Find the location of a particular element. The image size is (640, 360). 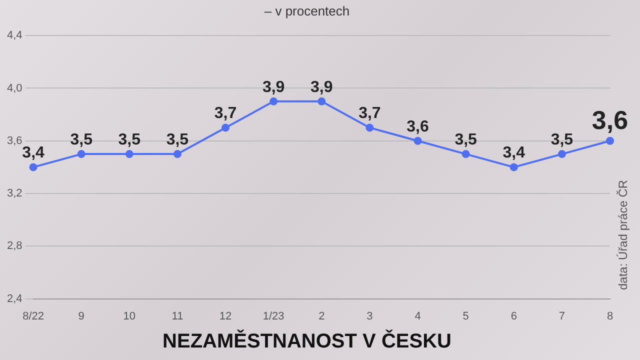

x-tick-label: 1/23 is located at coordinates (273, 316).